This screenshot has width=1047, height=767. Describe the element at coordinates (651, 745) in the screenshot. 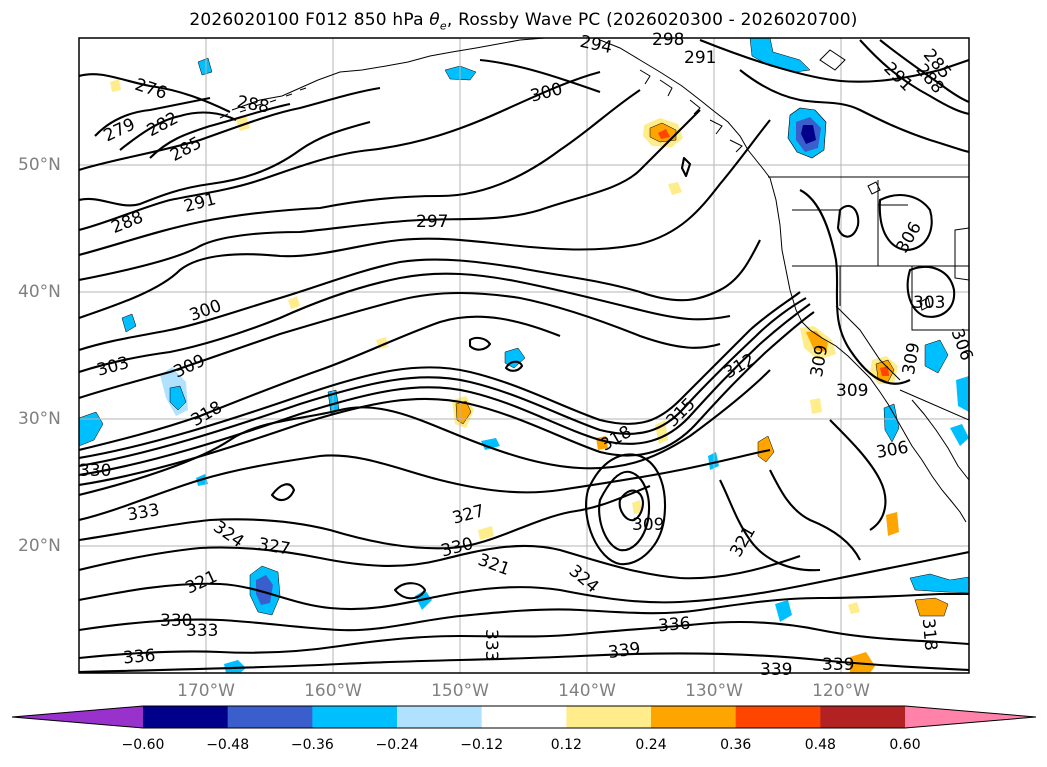

I see `colorbar-tick-label: 0.24` at that location.